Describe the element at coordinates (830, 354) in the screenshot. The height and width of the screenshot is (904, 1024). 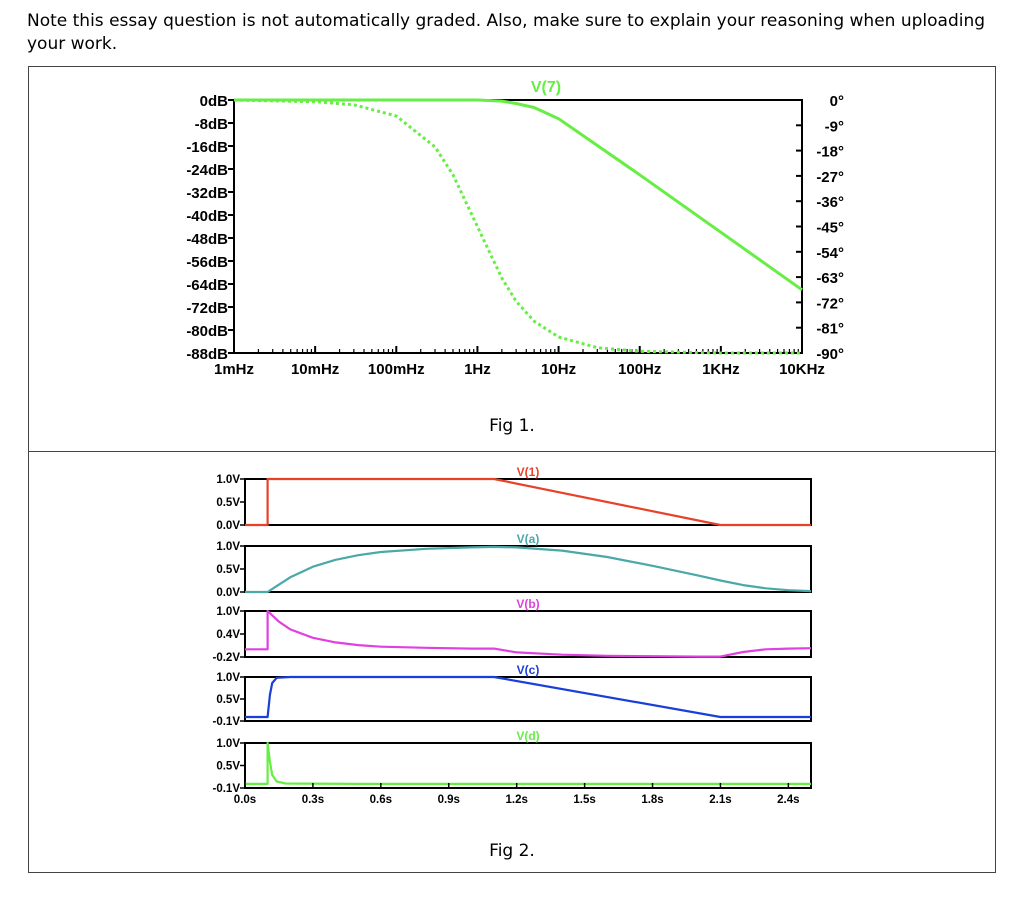
I see `y2-tick-label: -90°` at that location.